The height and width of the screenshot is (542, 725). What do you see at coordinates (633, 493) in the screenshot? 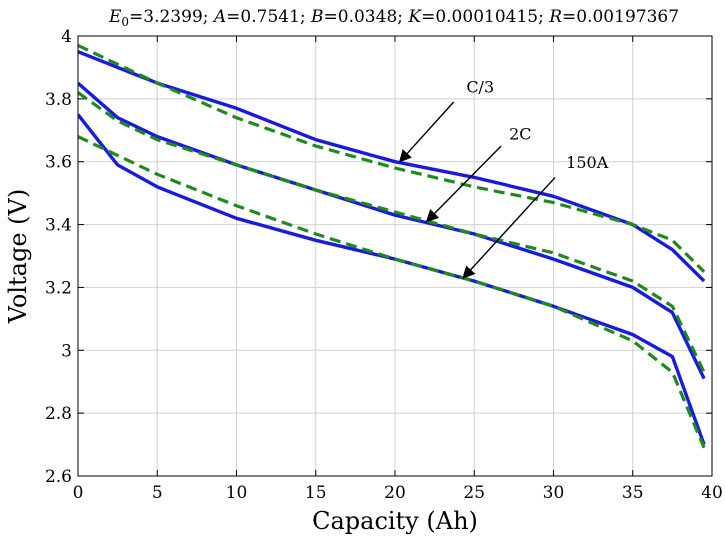
I see `x-tick-label: 35` at bounding box center [633, 493].